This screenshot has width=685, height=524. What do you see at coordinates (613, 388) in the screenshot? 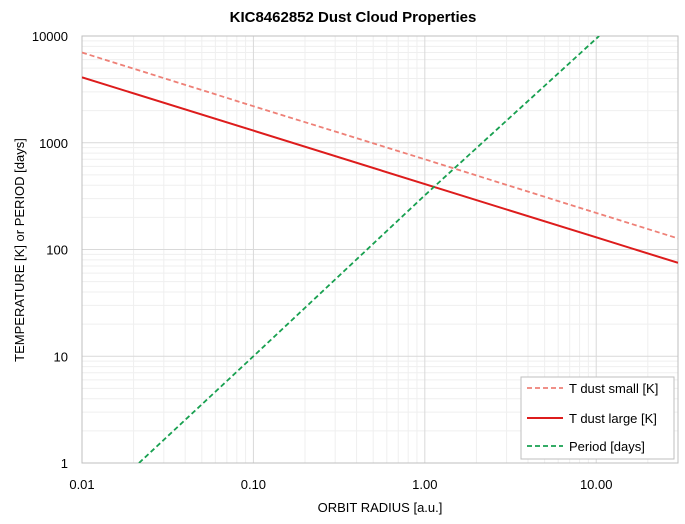
I see `legend-label-1: T dust small [K]` at bounding box center [613, 388].